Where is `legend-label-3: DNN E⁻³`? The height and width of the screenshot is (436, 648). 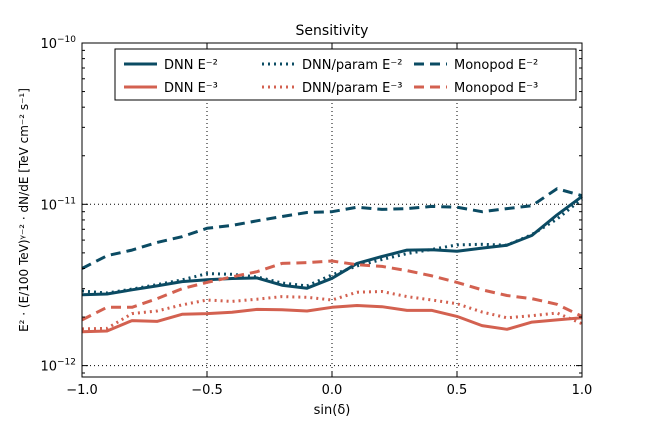 legend-label-3: DNN E⁻³ is located at coordinates (191, 88).